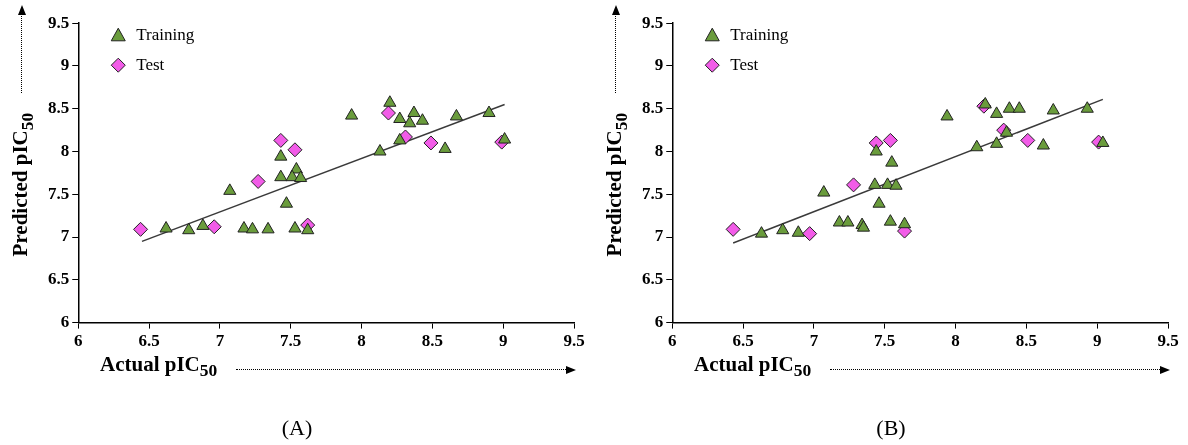  I want to click on text: (B), so click(891, 428).